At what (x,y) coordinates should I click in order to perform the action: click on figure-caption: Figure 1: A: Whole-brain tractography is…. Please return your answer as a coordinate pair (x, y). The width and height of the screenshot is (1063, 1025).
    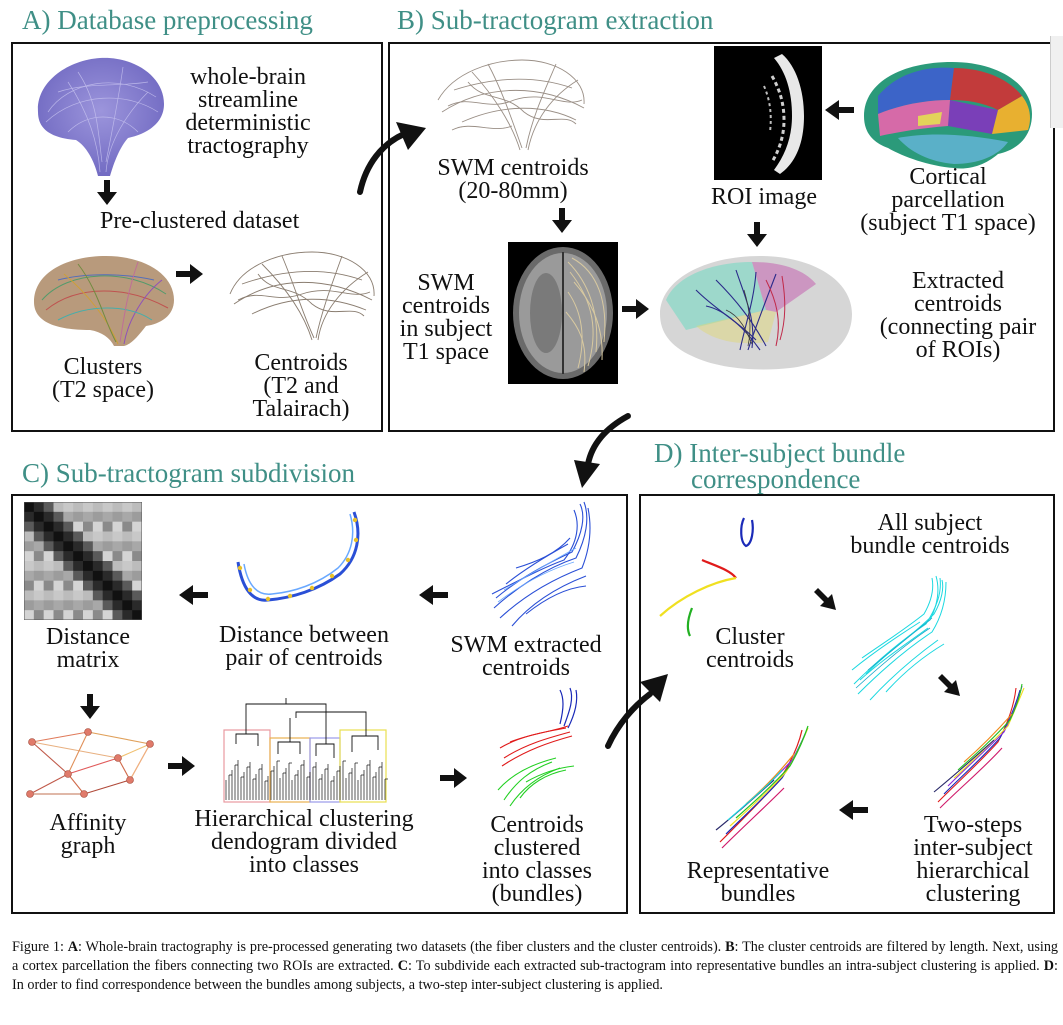
    Looking at the image, I should click on (535, 966).